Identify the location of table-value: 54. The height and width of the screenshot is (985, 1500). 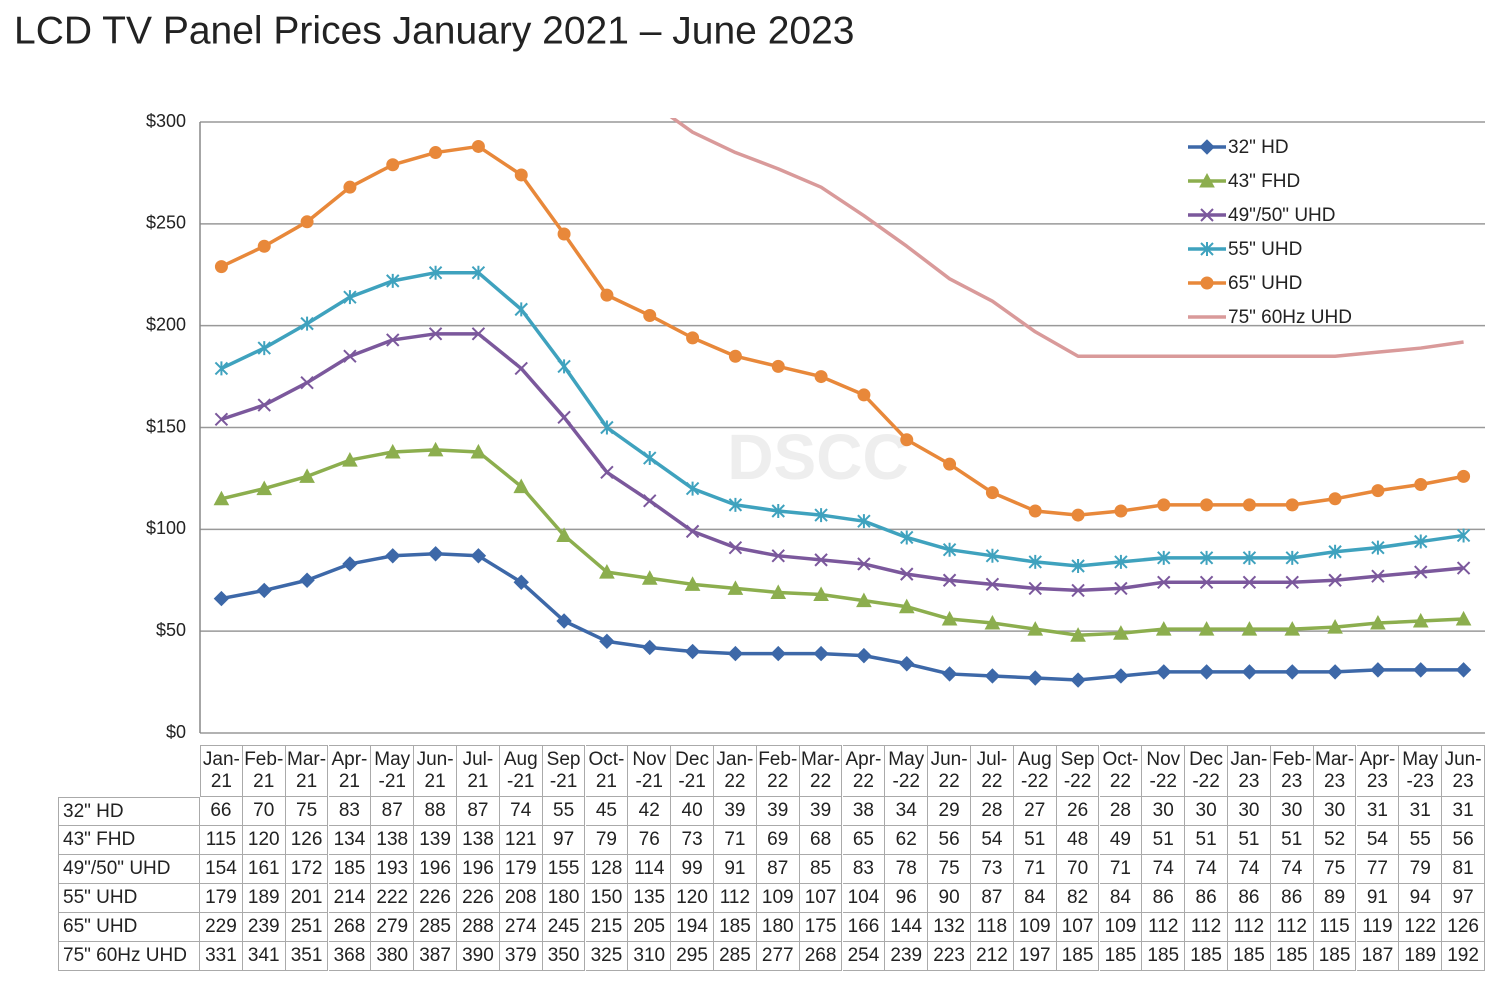
(1378, 840).